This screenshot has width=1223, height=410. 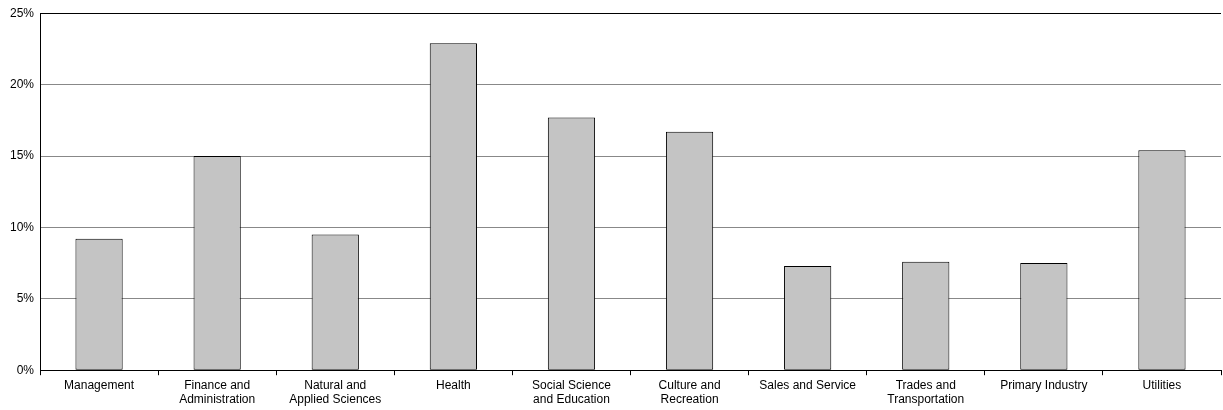 I want to click on x-tick-label: Primary Industry, so click(x=1044, y=384).